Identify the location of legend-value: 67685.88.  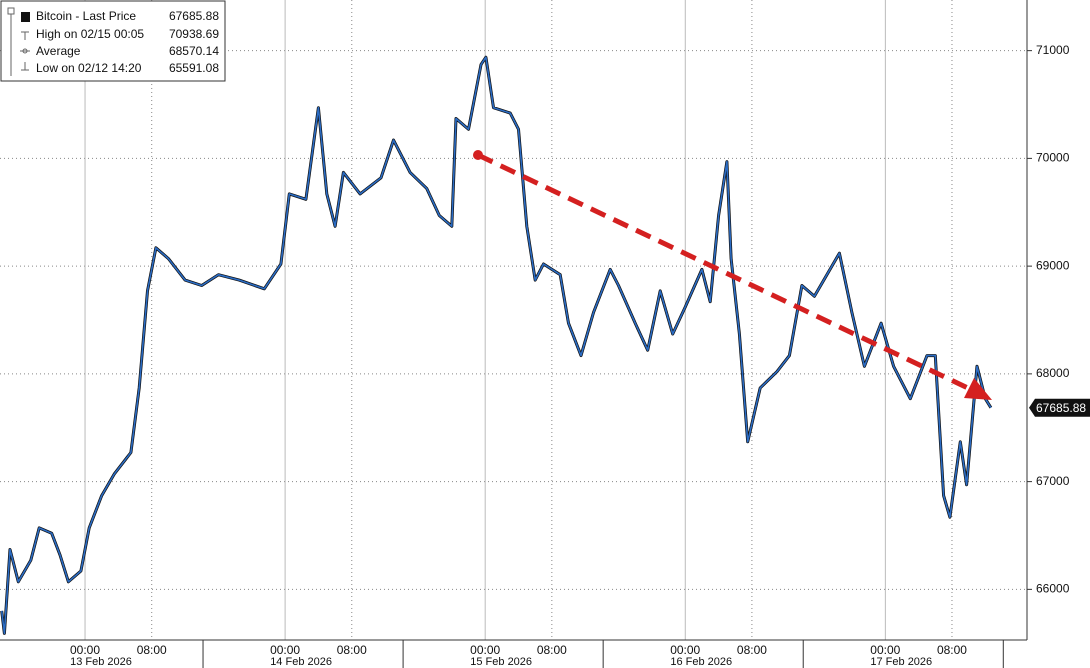
(194, 16).